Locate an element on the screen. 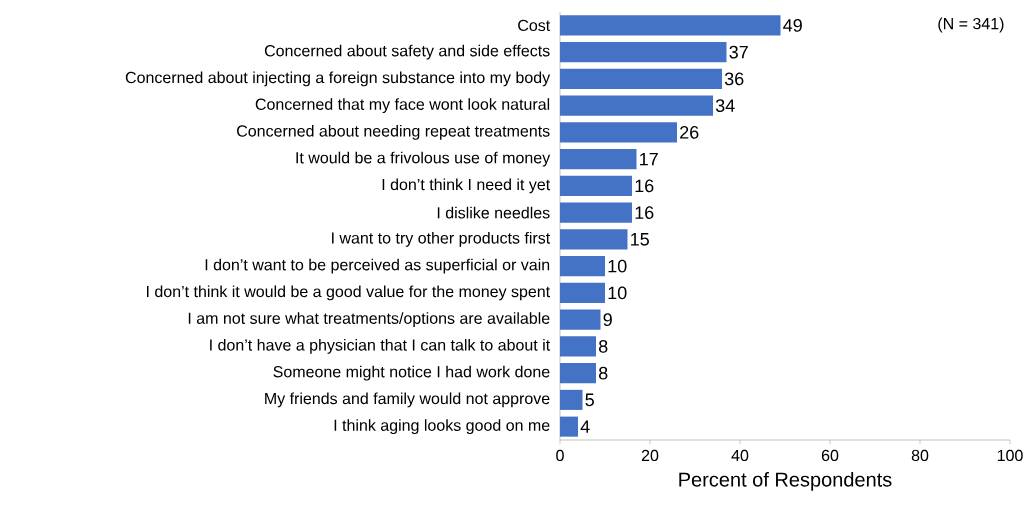 The height and width of the screenshot is (519, 1032). data-label: 4 is located at coordinates (585, 426).